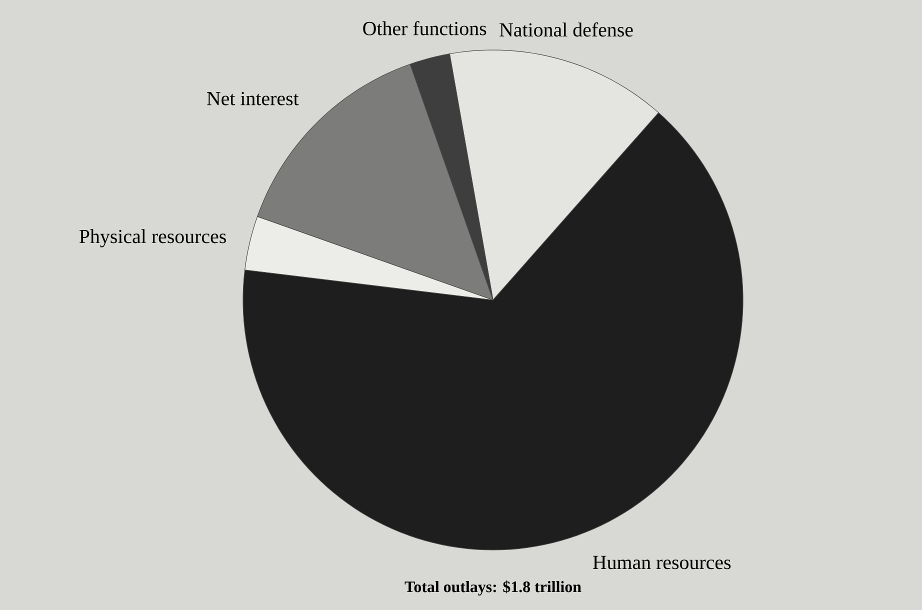 Image resolution: width=922 pixels, height=610 pixels. What do you see at coordinates (566, 29) in the screenshot?
I see `slice-label: National defense` at bounding box center [566, 29].